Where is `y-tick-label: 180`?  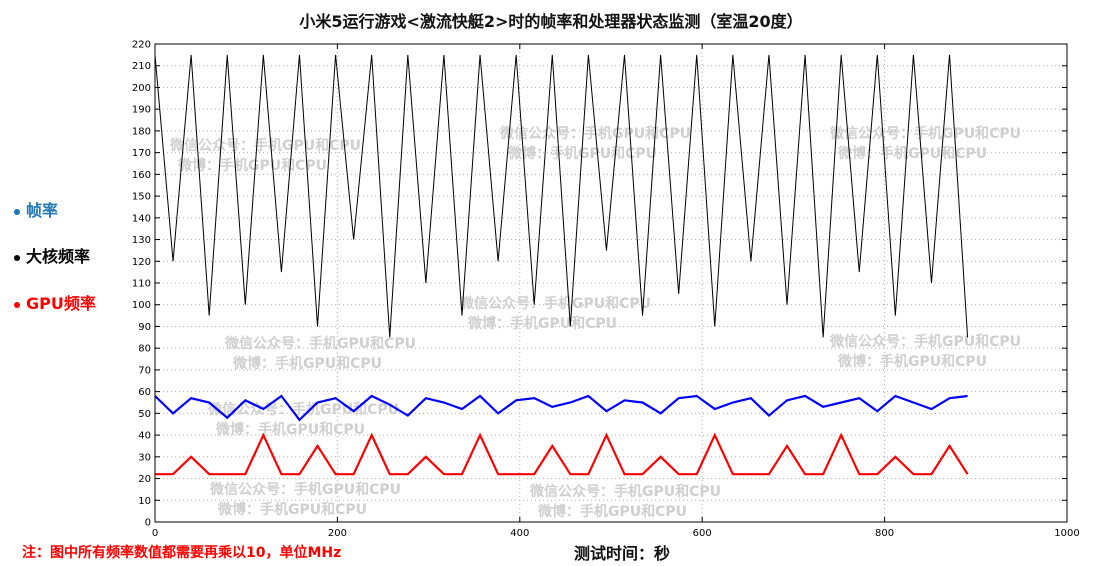
y-tick-label: 180 is located at coordinates (141, 131).